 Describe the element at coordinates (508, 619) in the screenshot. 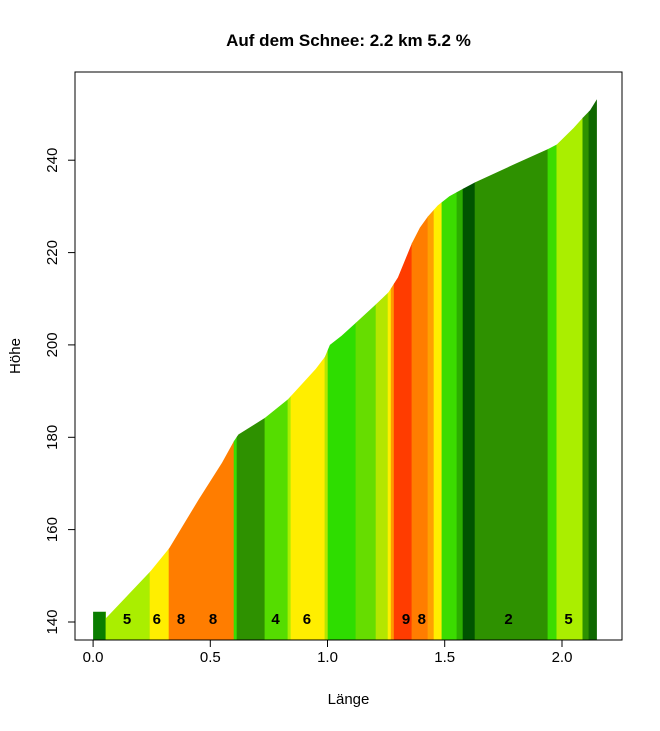

I see `gradient-value-label: 2` at that location.